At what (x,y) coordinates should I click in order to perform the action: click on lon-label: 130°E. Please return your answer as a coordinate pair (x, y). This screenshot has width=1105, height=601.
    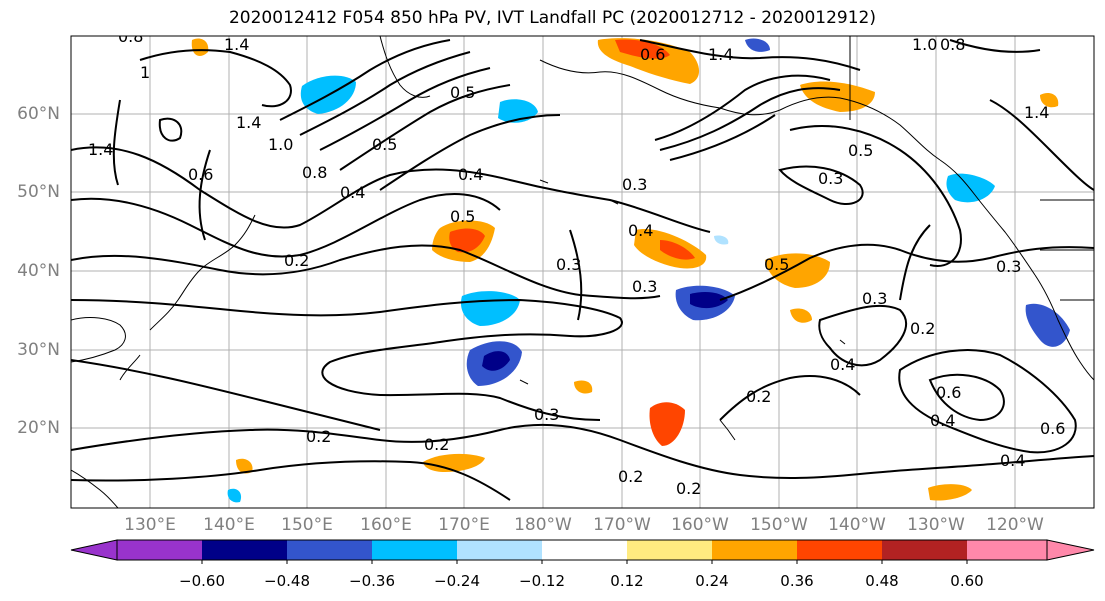
    Looking at the image, I should click on (150, 525).